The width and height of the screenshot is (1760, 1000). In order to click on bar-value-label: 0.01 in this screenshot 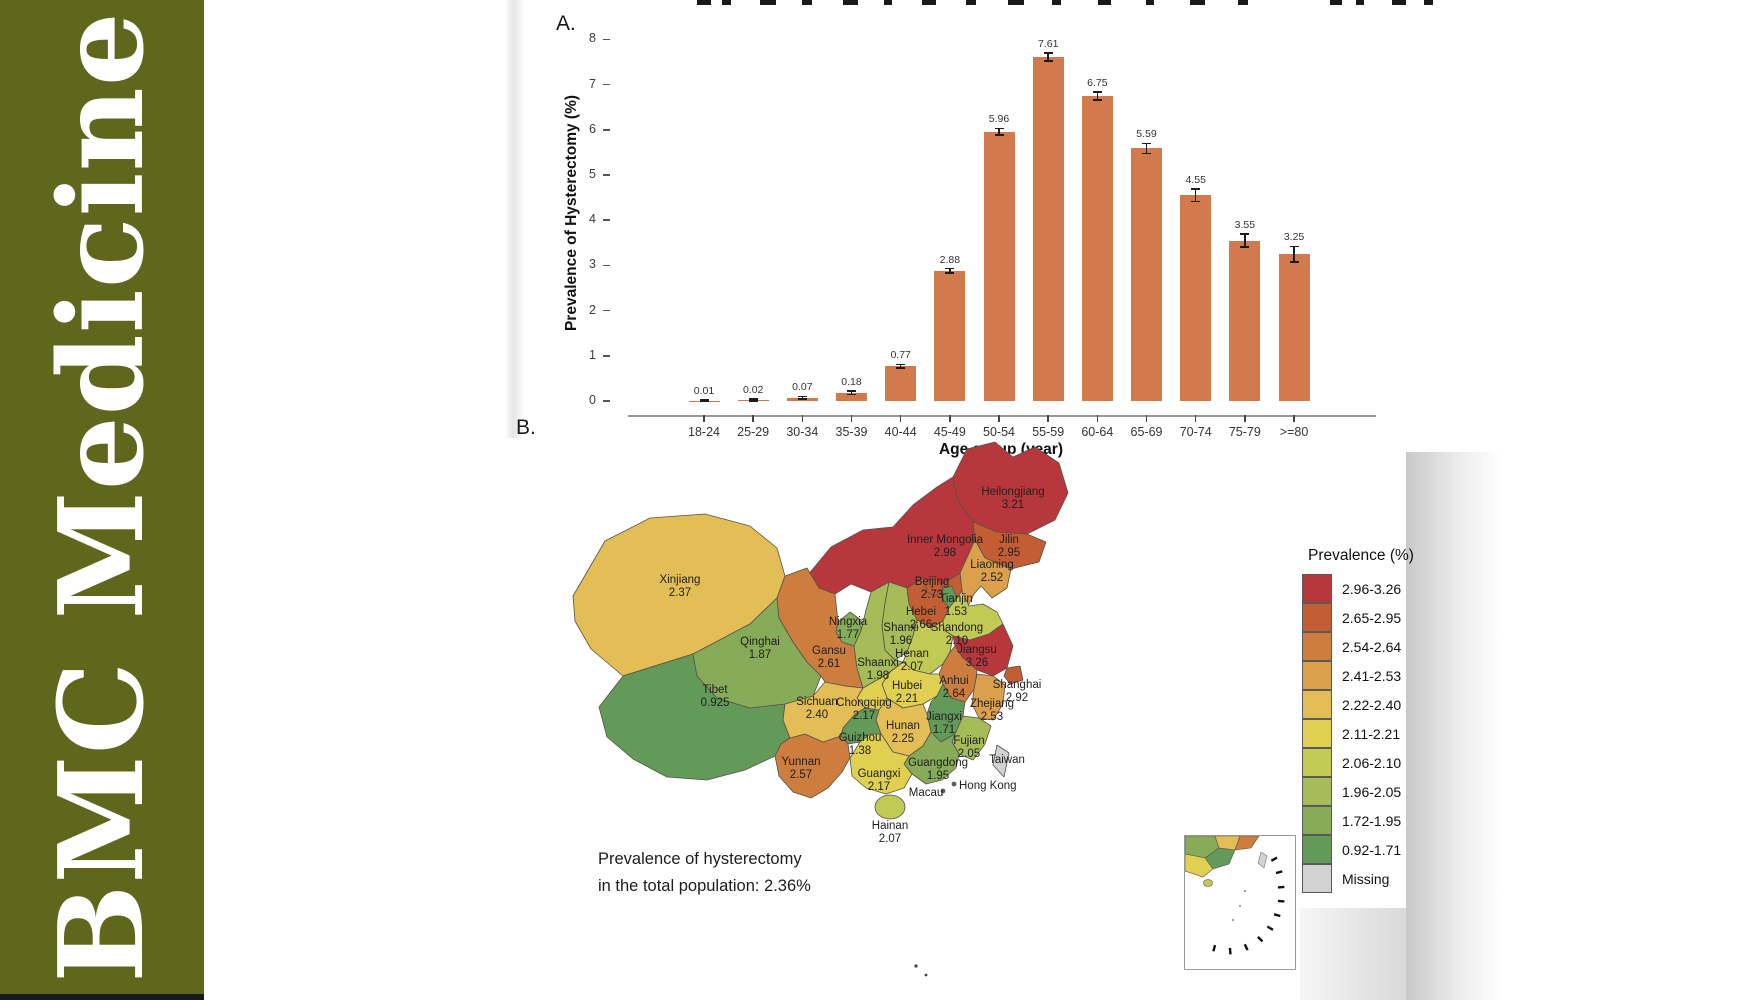, I will do `click(704, 390)`.